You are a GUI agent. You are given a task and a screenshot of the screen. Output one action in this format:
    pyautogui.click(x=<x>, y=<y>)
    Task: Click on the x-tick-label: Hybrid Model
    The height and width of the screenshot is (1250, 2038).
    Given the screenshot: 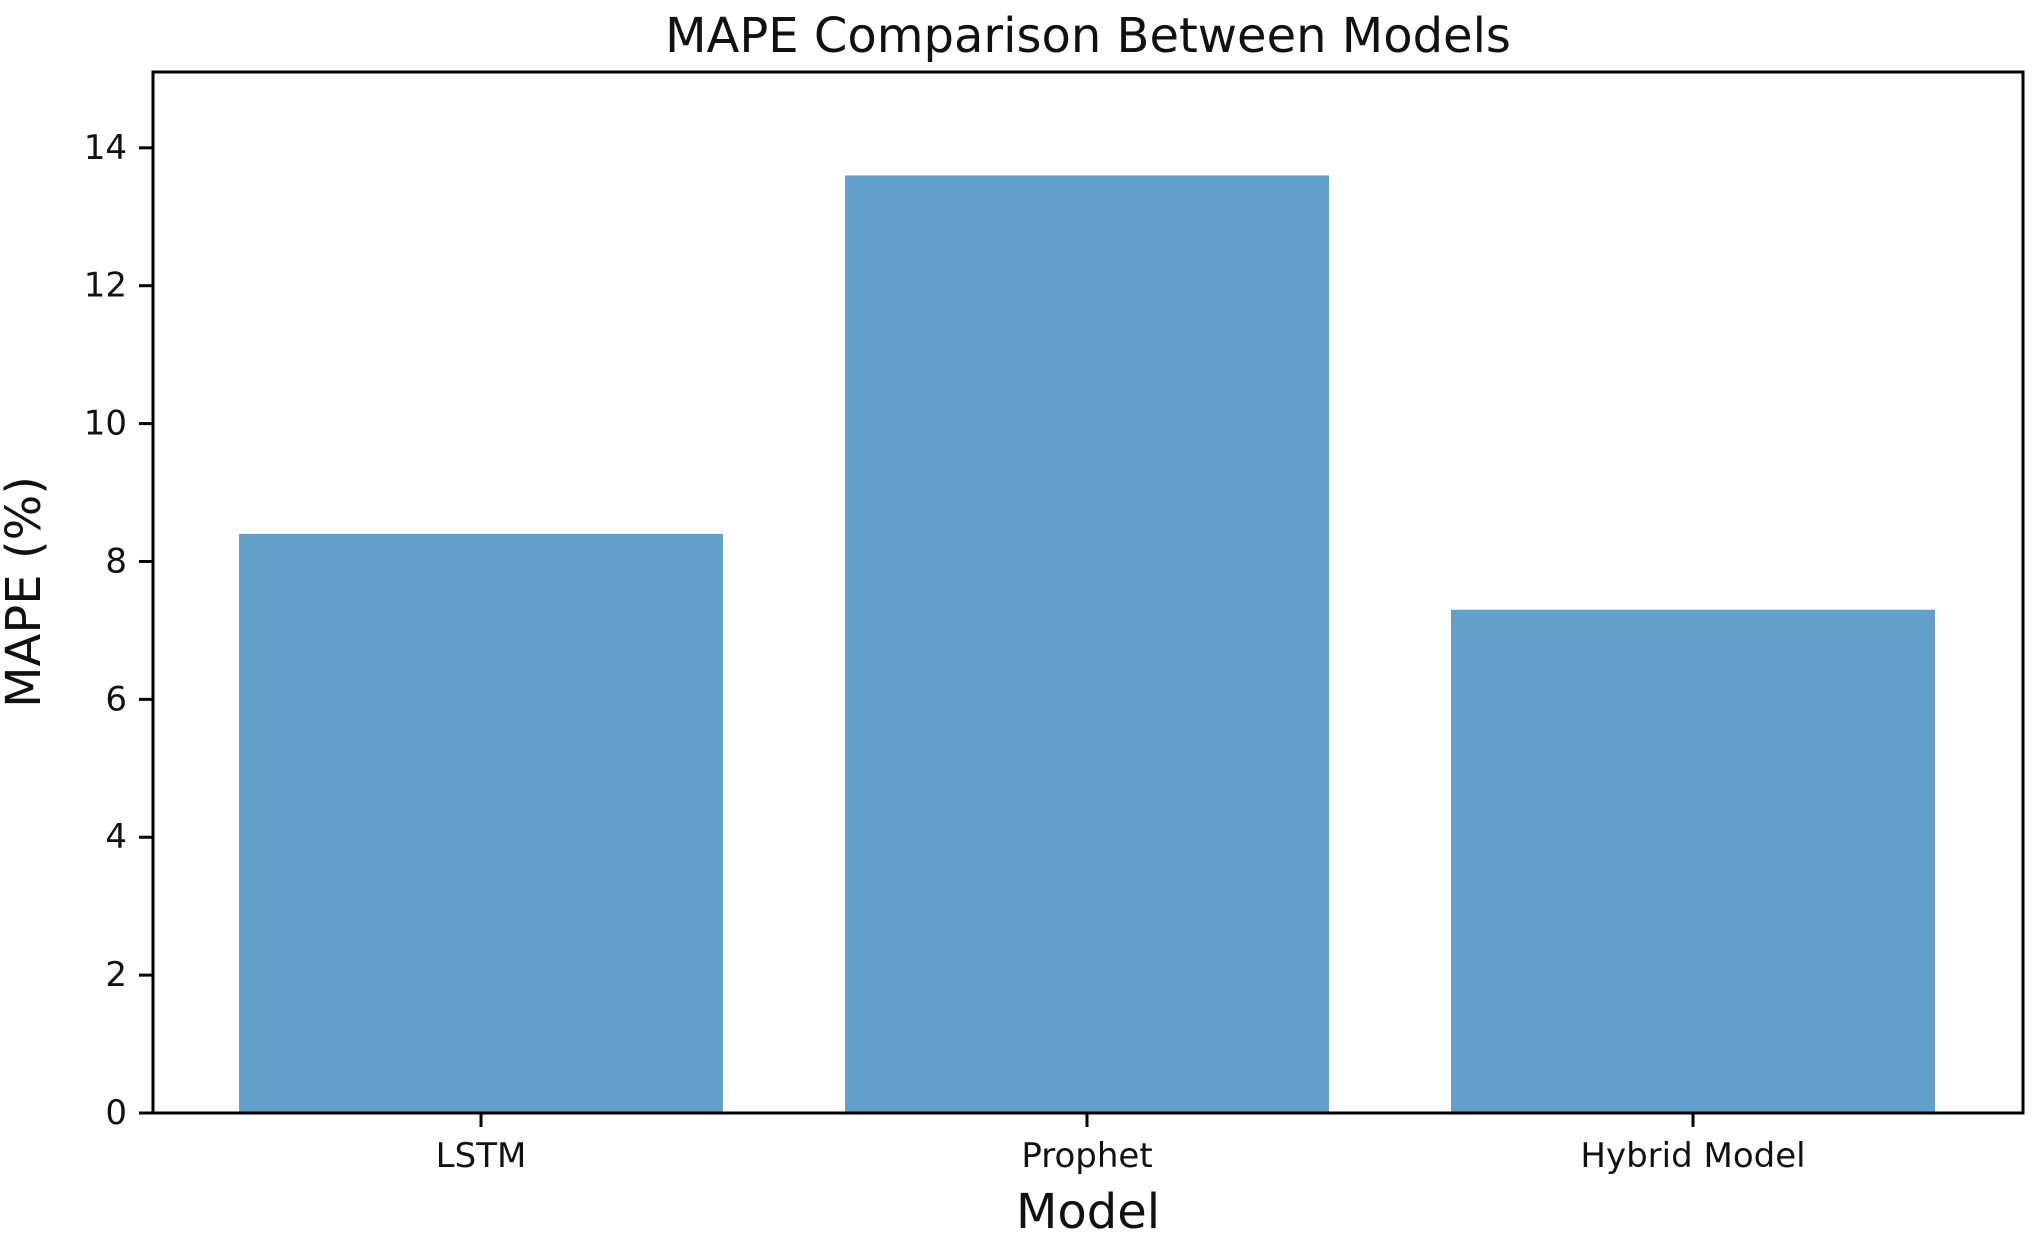 What is the action you would take?
    pyautogui.click(x=1692, y=1156)
    